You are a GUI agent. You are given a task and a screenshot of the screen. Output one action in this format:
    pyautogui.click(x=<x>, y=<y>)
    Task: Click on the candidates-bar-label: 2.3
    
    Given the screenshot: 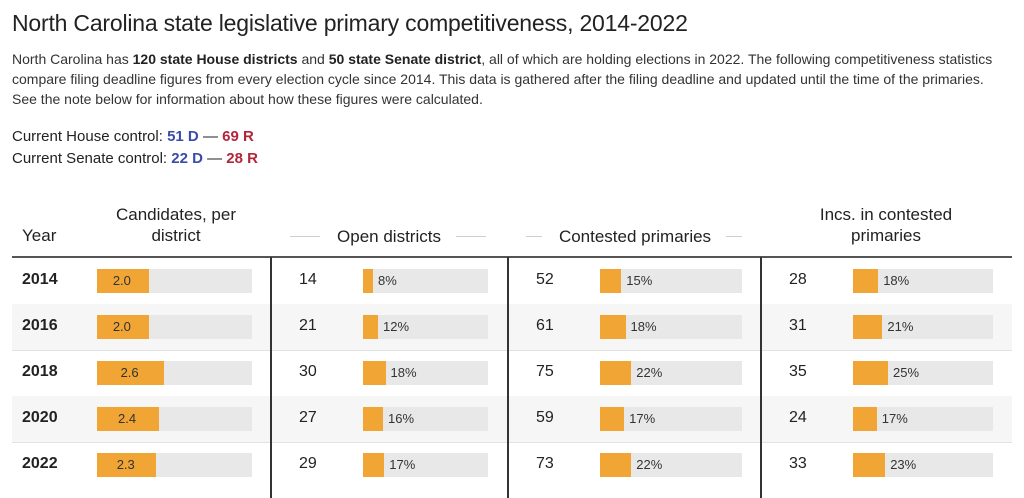 What is the action you would take?
    pyautogui.click(x=125, y=464)
    